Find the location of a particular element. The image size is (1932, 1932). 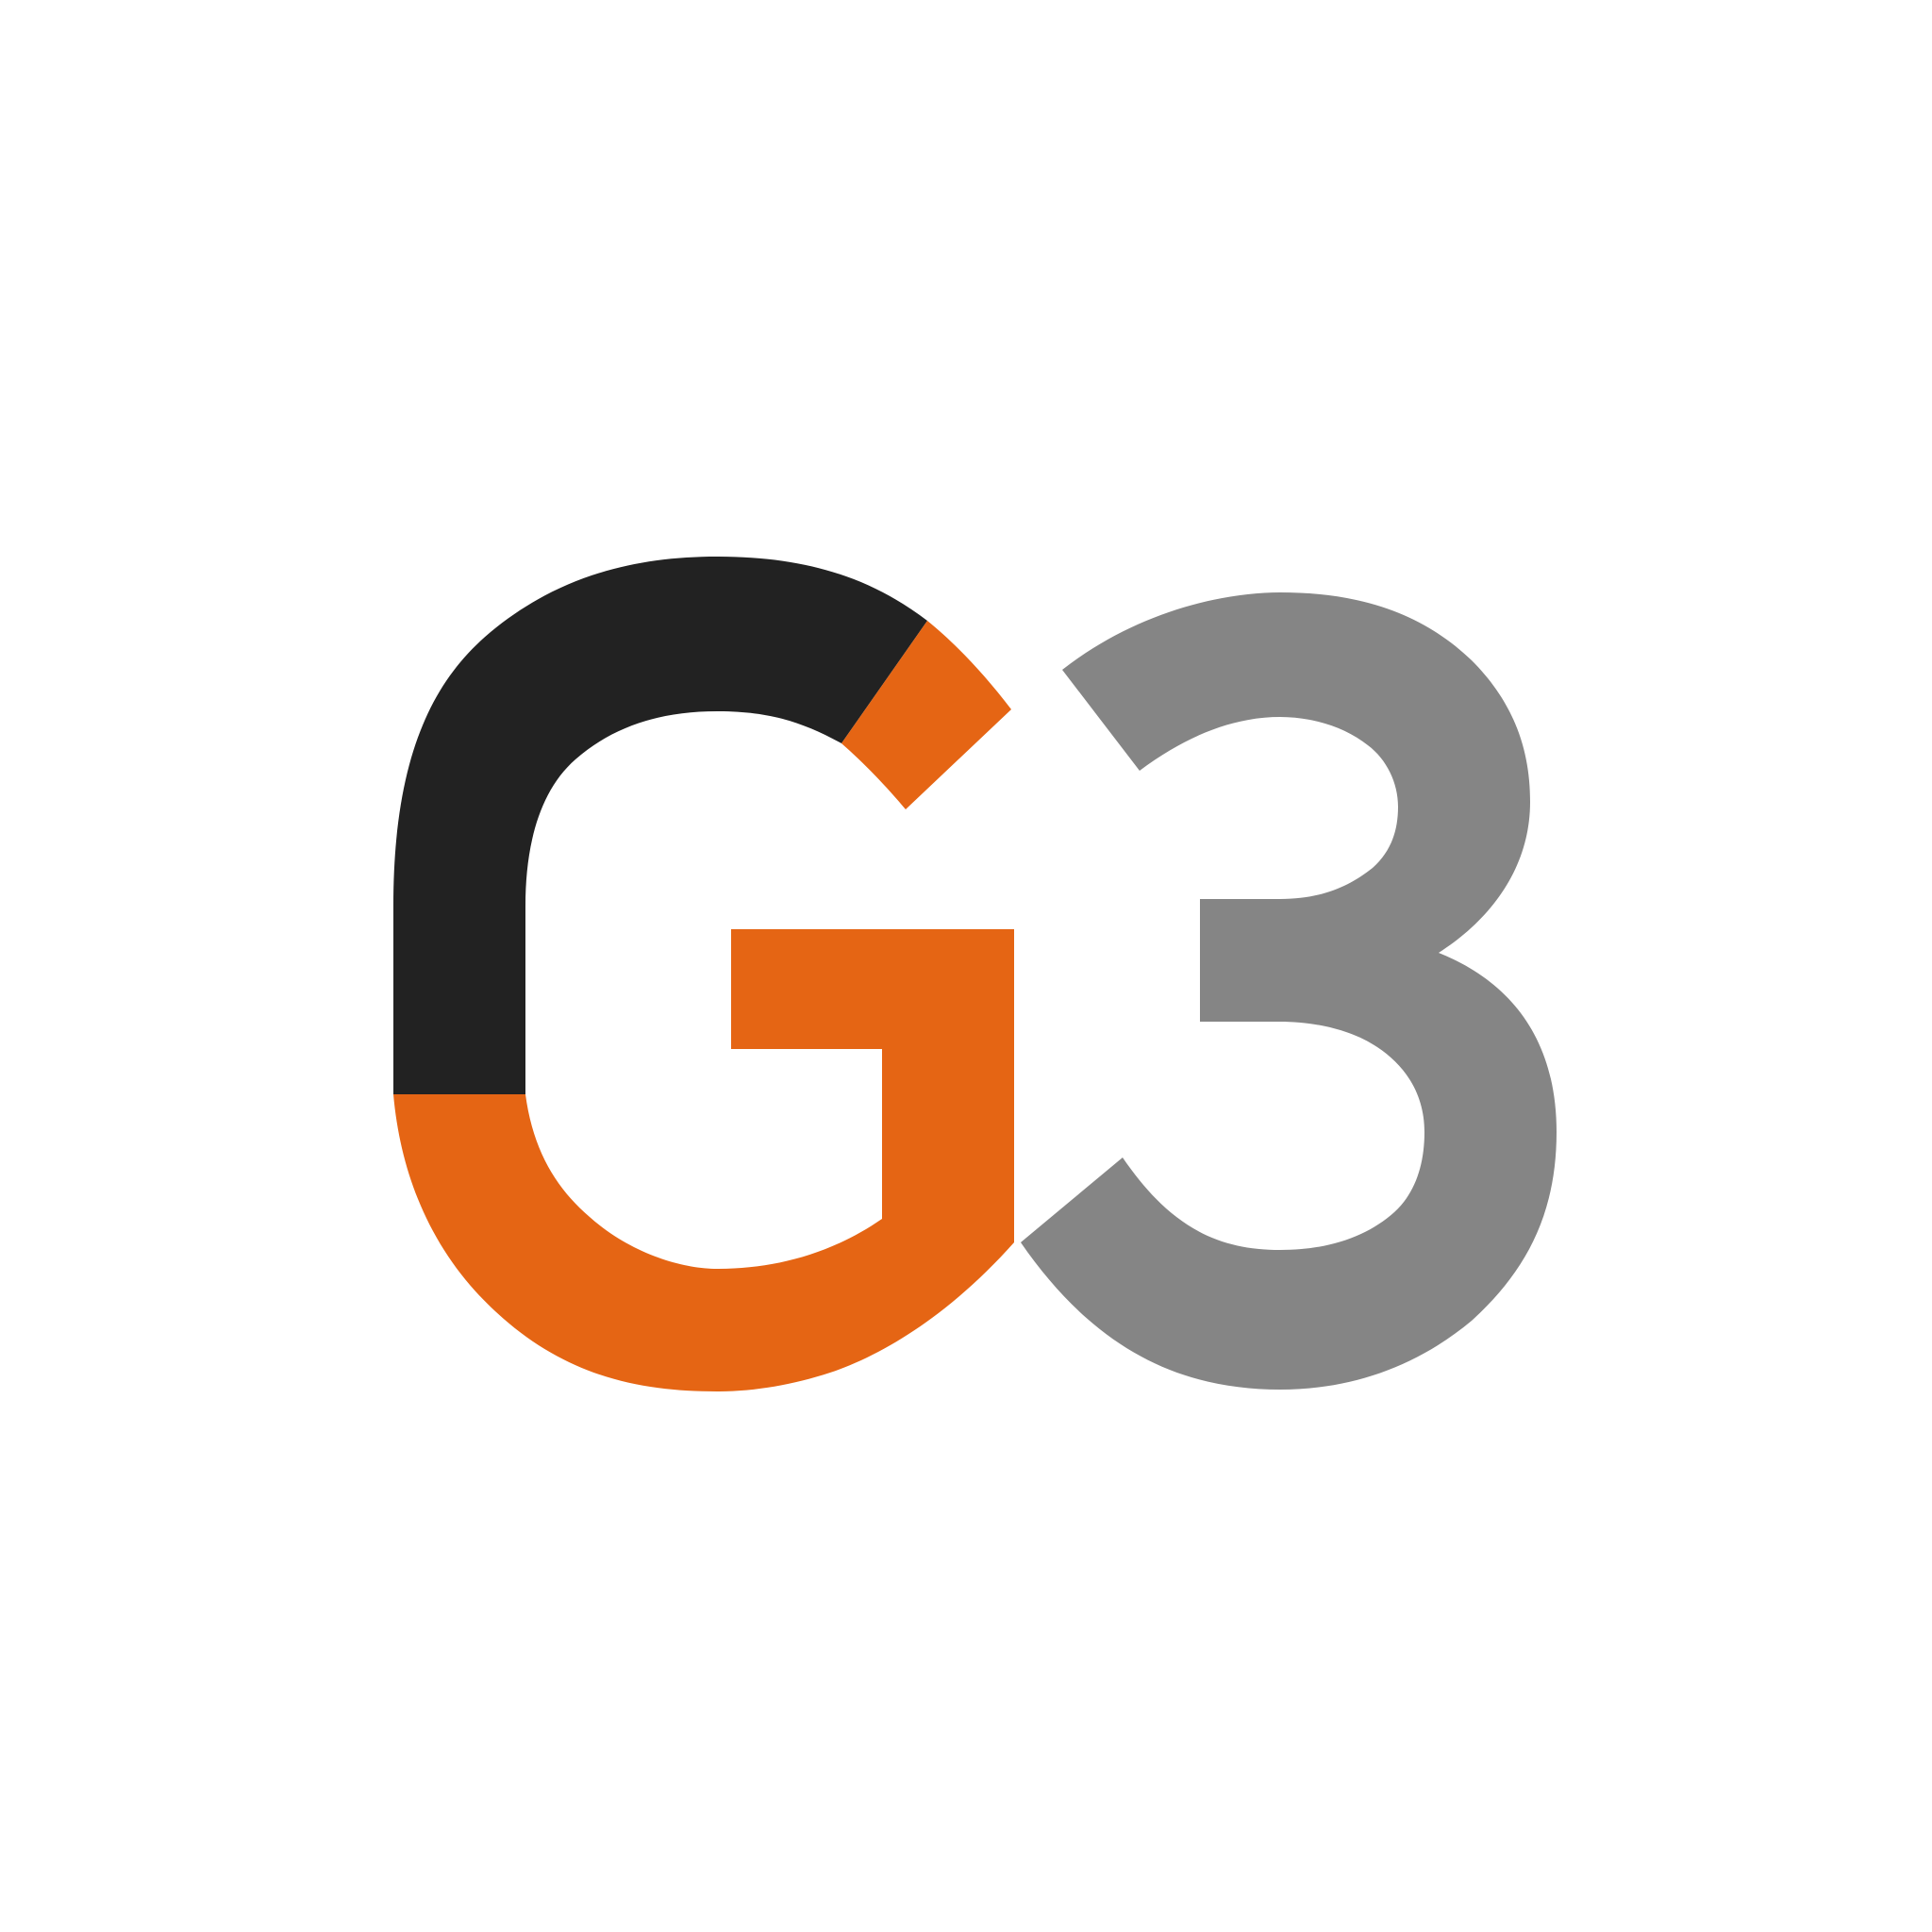

g-lower-bowl is located at coordinates (703, 1160).